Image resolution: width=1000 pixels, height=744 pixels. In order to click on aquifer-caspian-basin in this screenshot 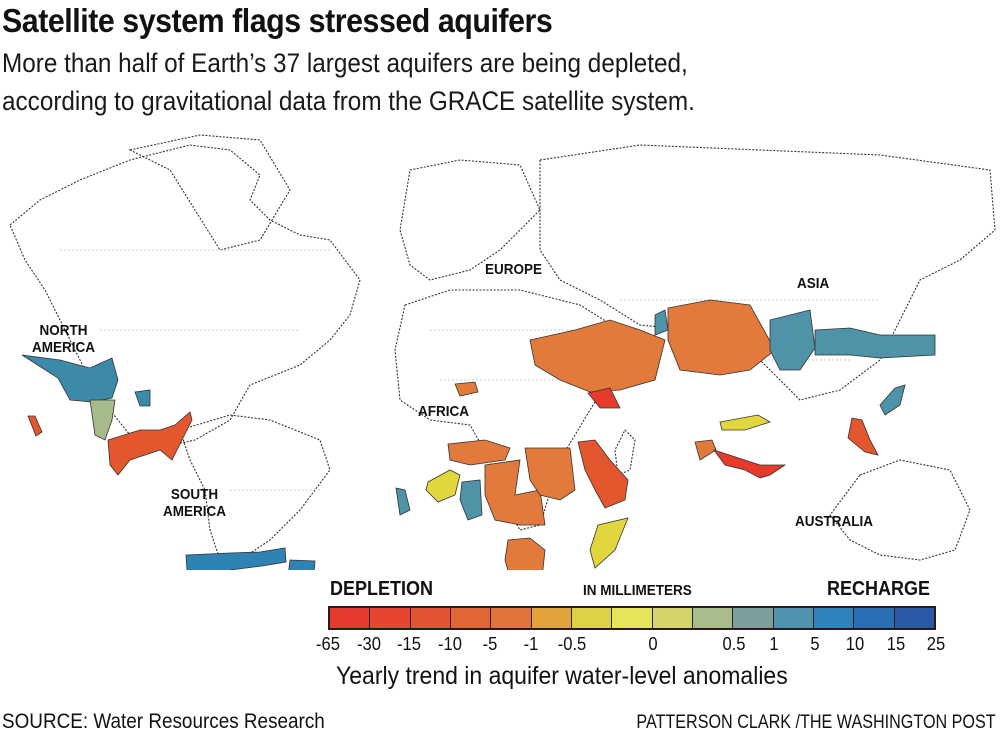, I will do `click(604, 398)`.